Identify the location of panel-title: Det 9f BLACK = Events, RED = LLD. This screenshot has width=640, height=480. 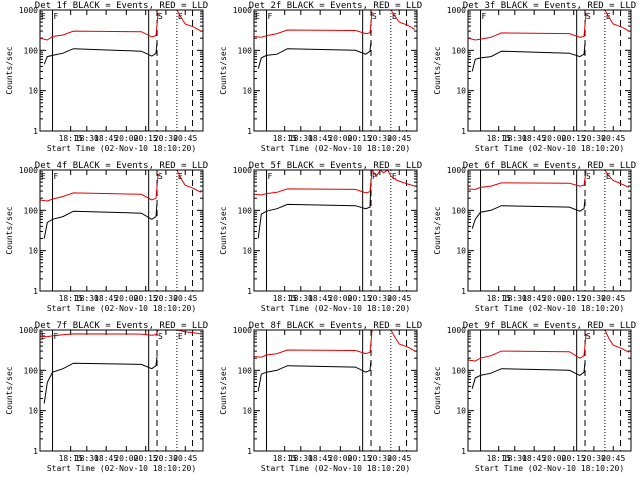
(549, 326).